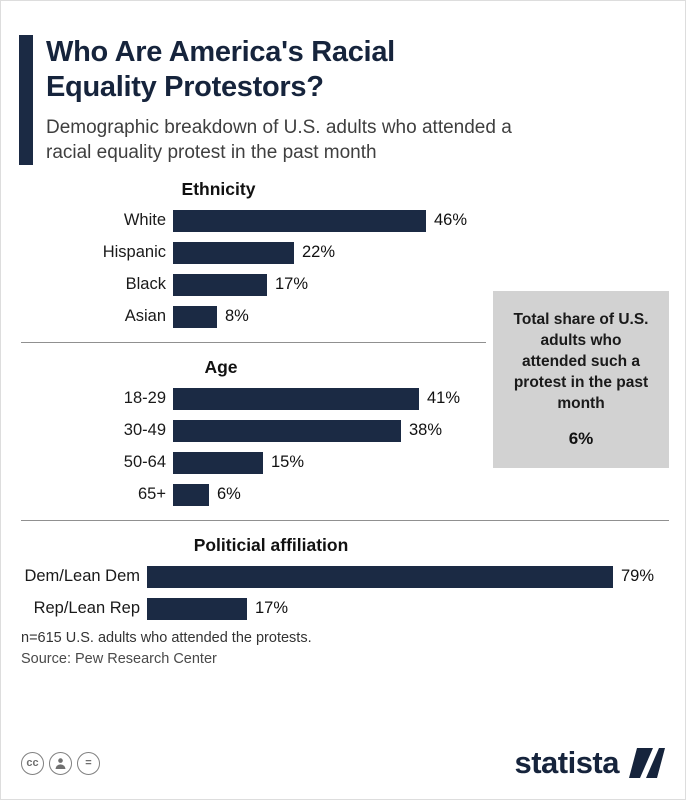 The width and height of the screenshot is (686, 800). What do you see at coordinates (345, 462) in the screenshot?
I see `bar-row: 50-64 15%` at bounding box center [345, 462].